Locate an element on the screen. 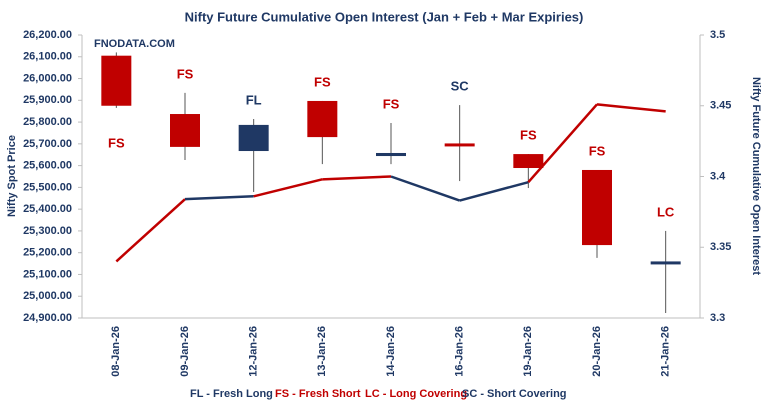 The width and height of the screenshot is (768, 406). watermark: FNODATA.COM is located at coordinates (134, 44).